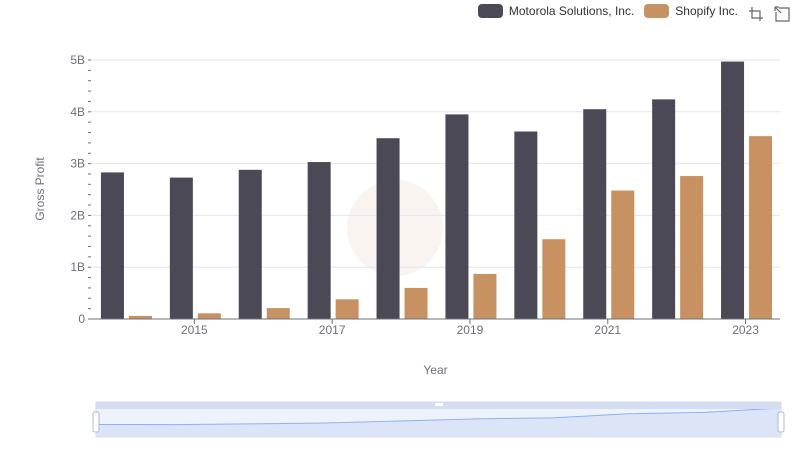 The height and width of the screenshot is (461, 800). I want to click on zoom-handle-right, so click(781, 422).